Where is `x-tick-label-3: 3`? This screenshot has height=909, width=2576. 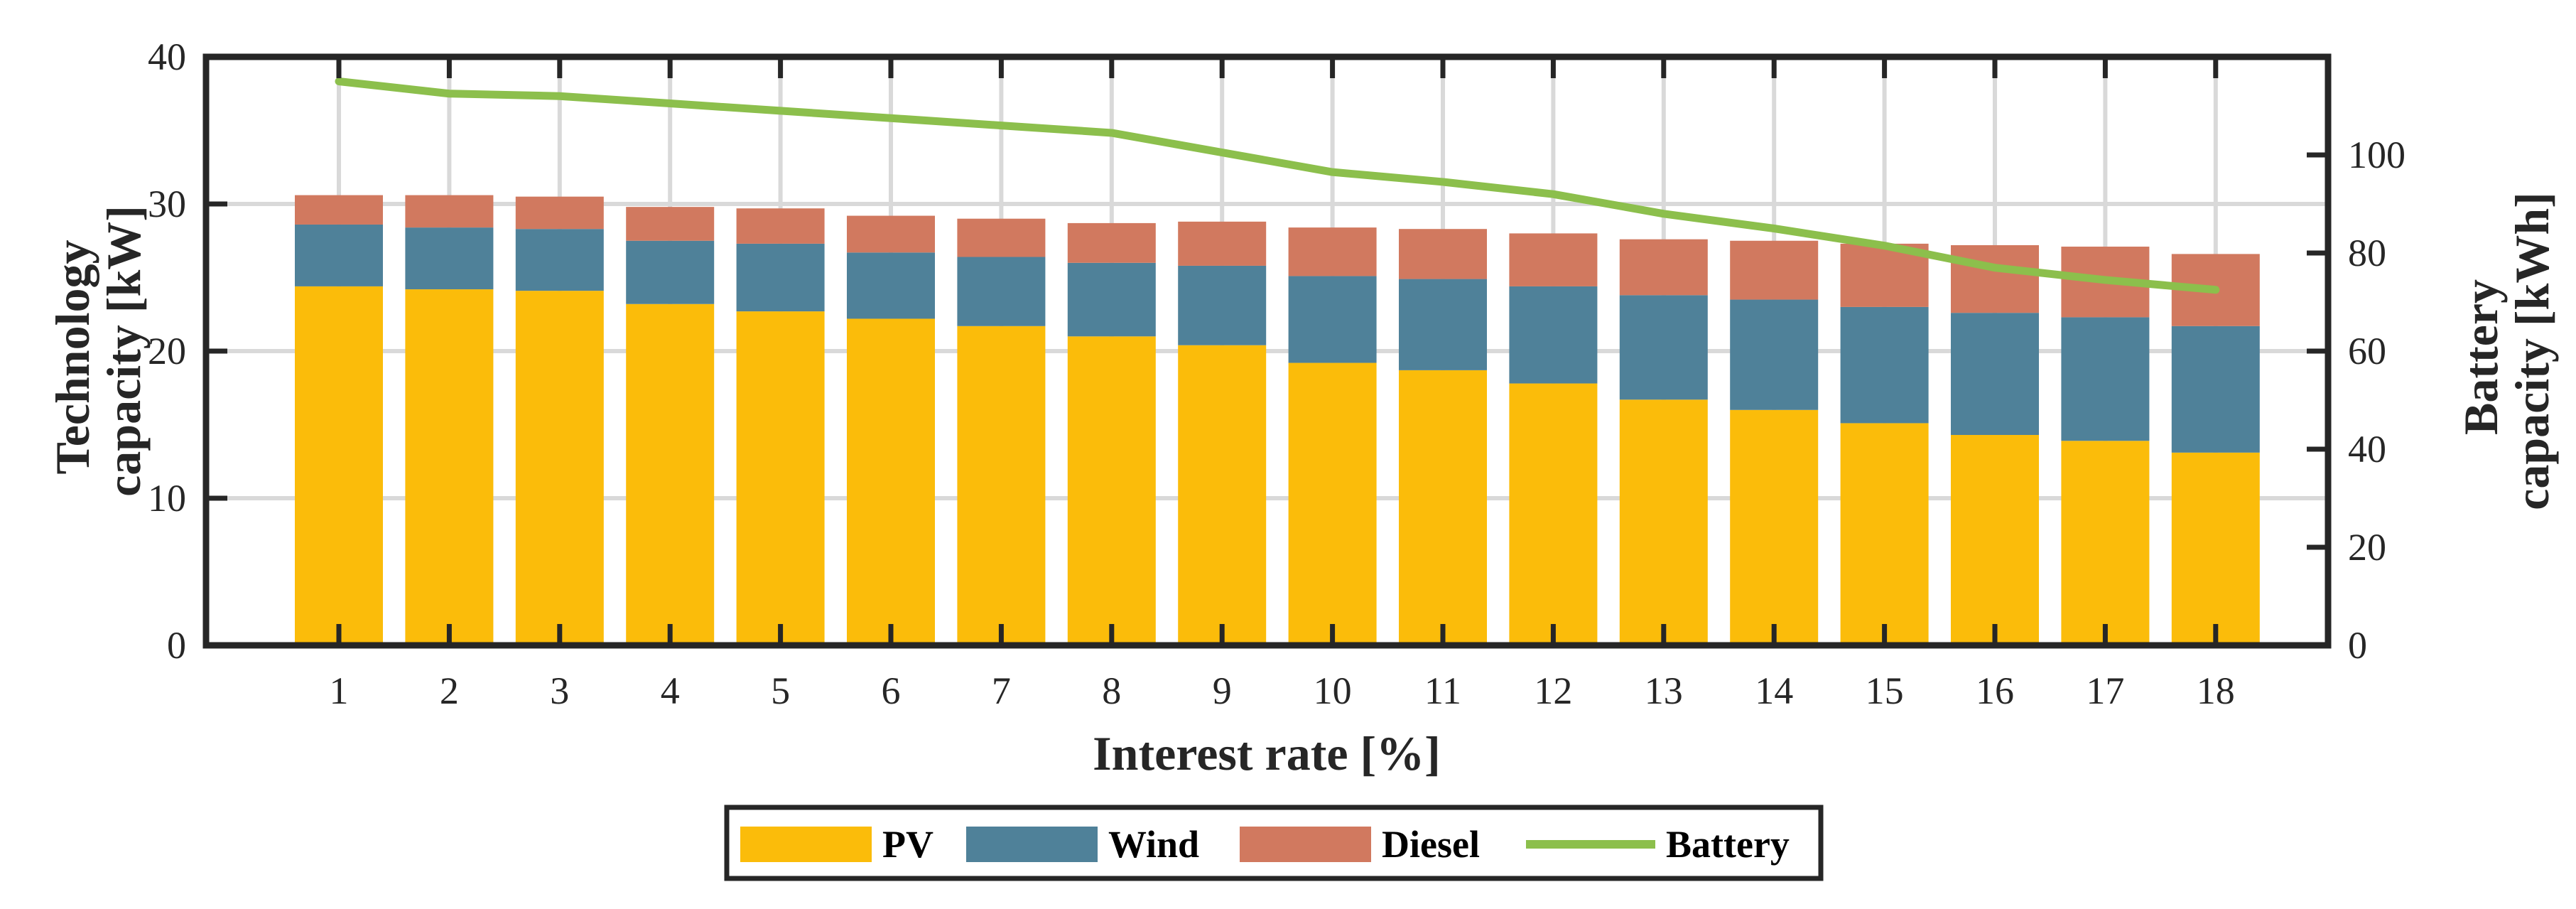 x-tick-label-3: 3 is located at coordinates (559, 690).